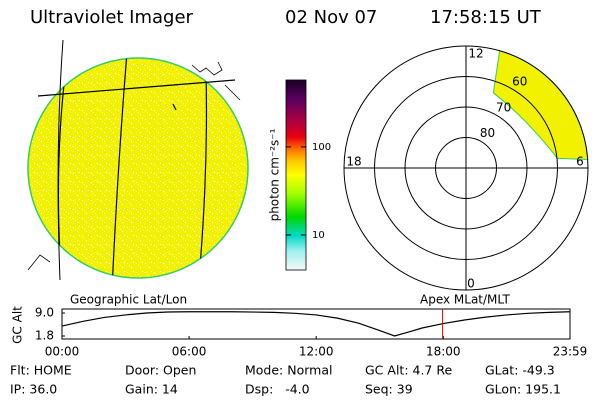  I want to click on annotation: Apex MLat/MLT, so click(465, 300).